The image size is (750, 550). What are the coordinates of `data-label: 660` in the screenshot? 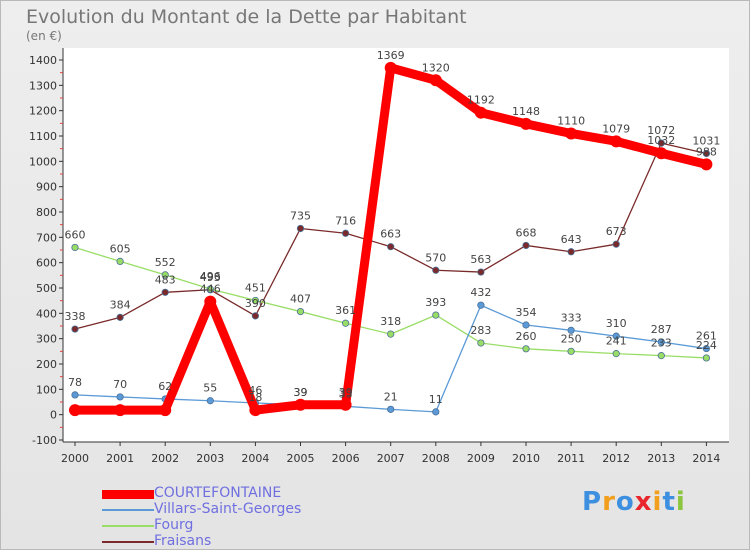 It's located at (75, 234).